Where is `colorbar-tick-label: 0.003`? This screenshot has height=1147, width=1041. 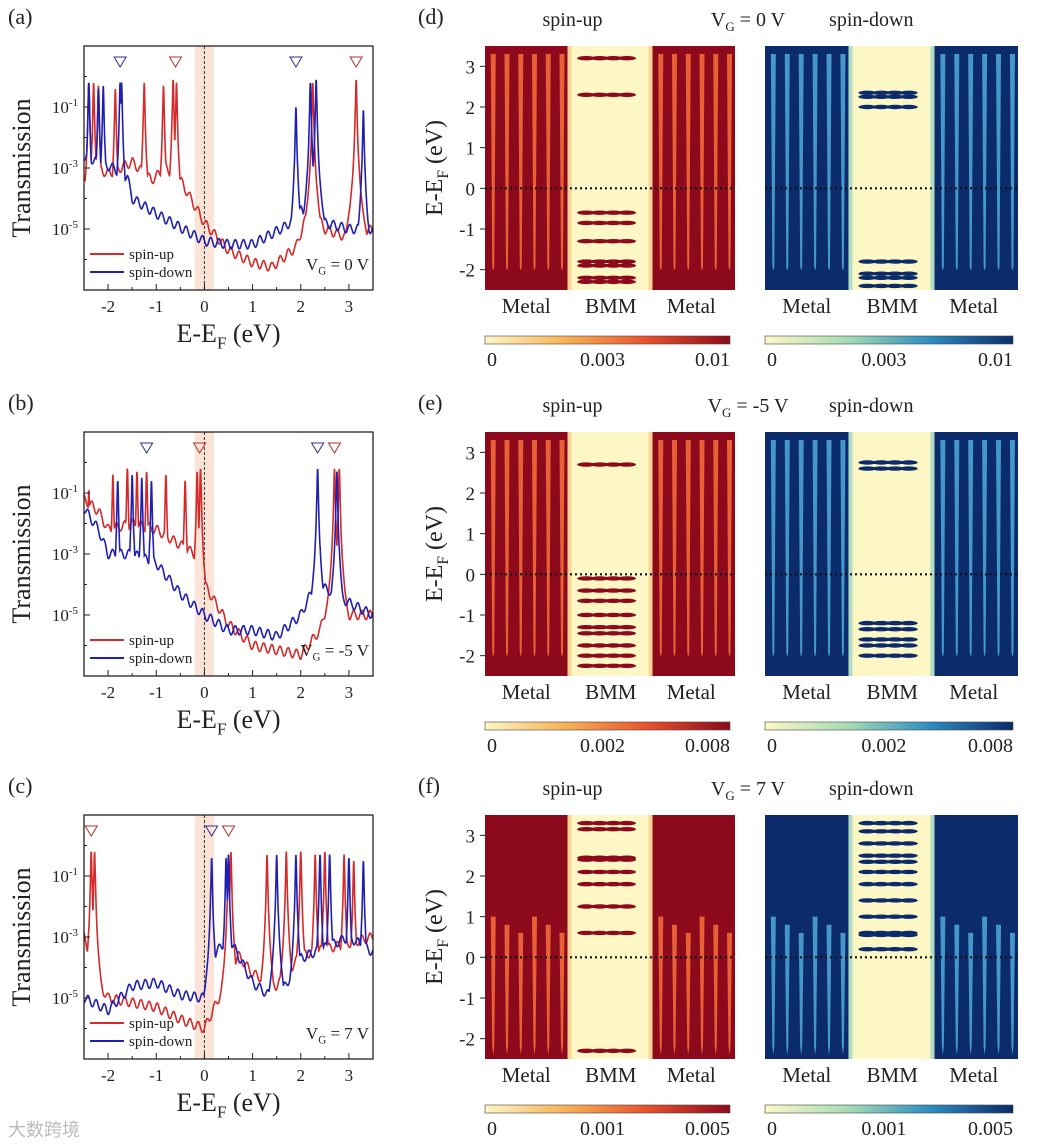
colorbar-tick-label: 0.003 is located at coordinates (602, 360).